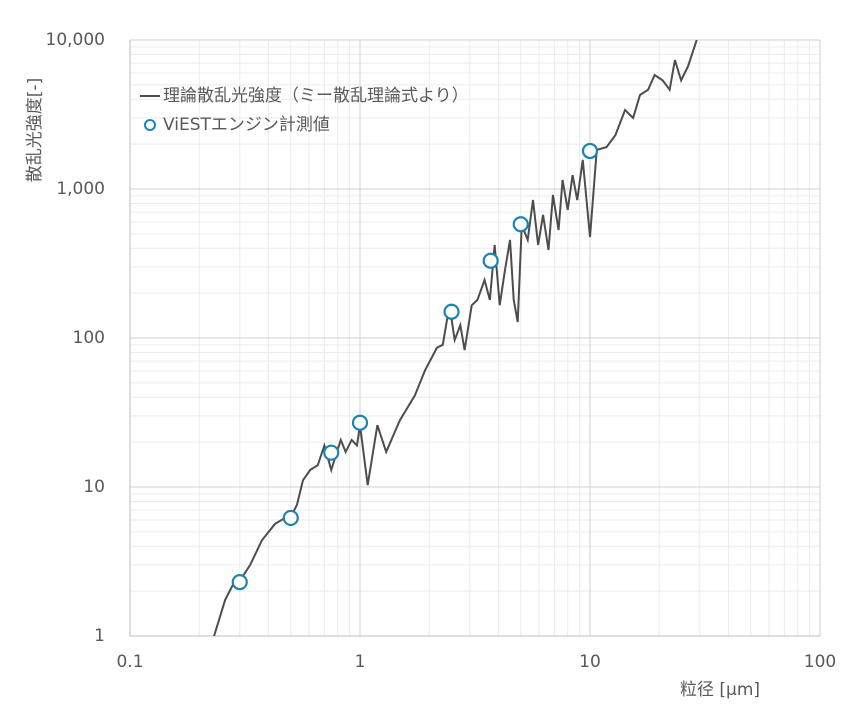 This screenshot has width=852, height=710. Describe the element at coordinates (99, 636) in the screenshot. I see `y-tick-label: 1` at that location.